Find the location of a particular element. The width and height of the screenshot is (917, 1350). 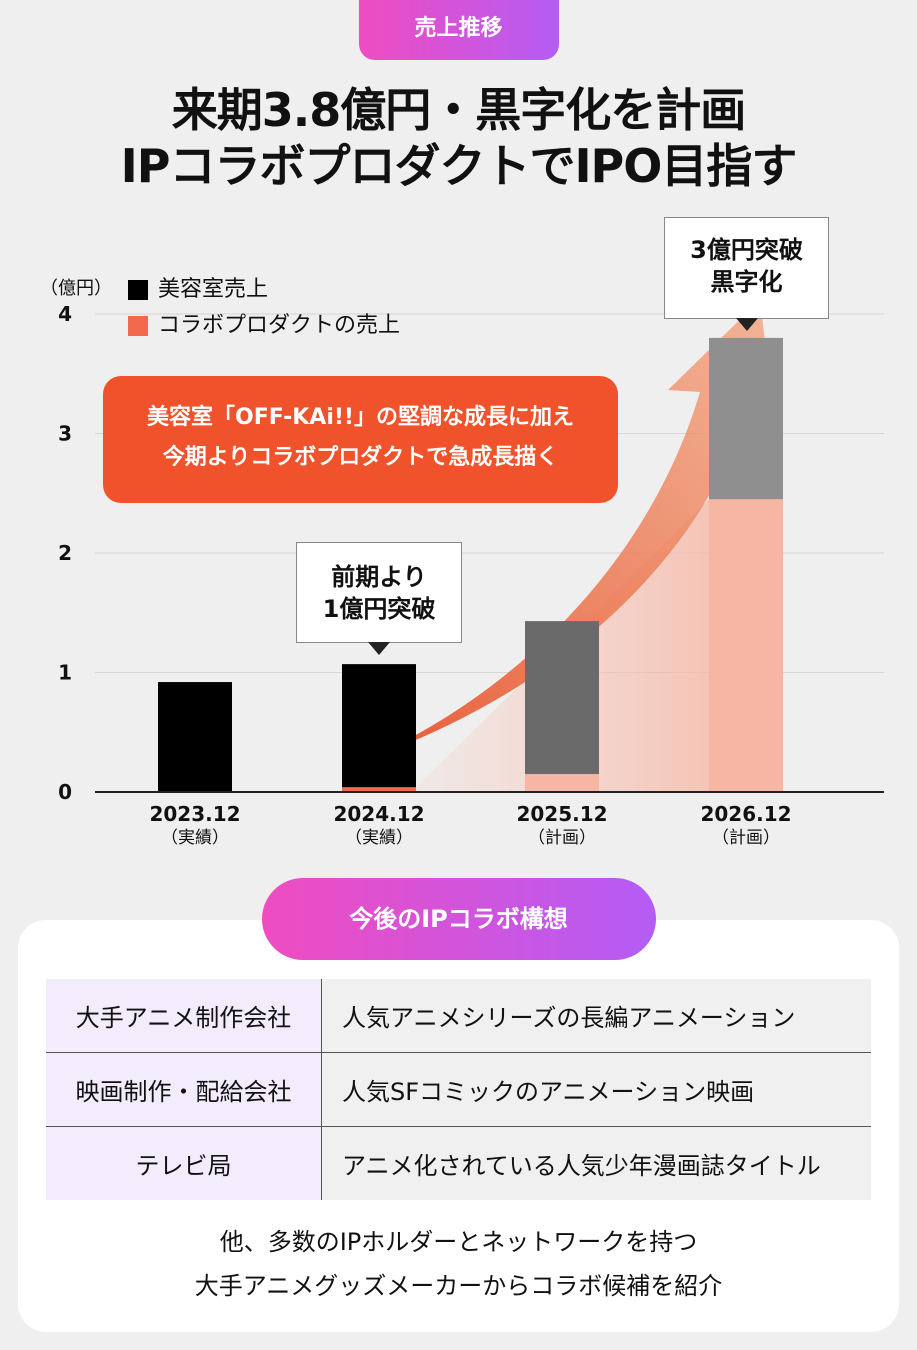

y-tick-label: 1 is located at coordinates (65, 673).